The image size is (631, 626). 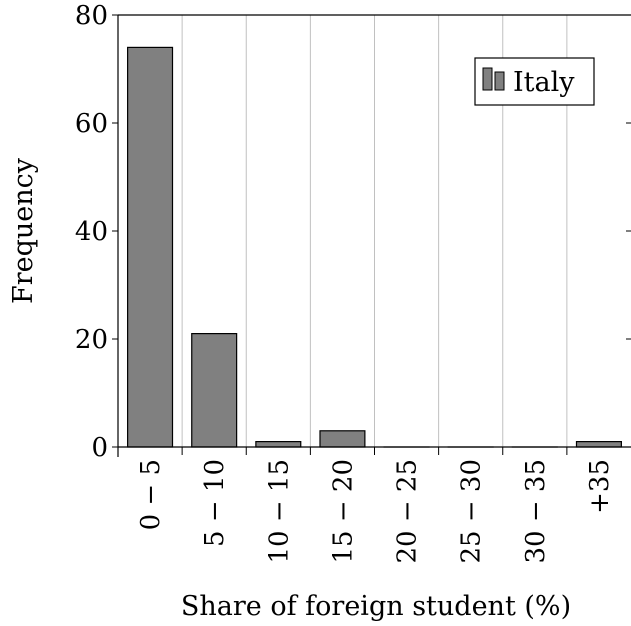 I want to click on legend: Italy, so click(x=534, y=81).